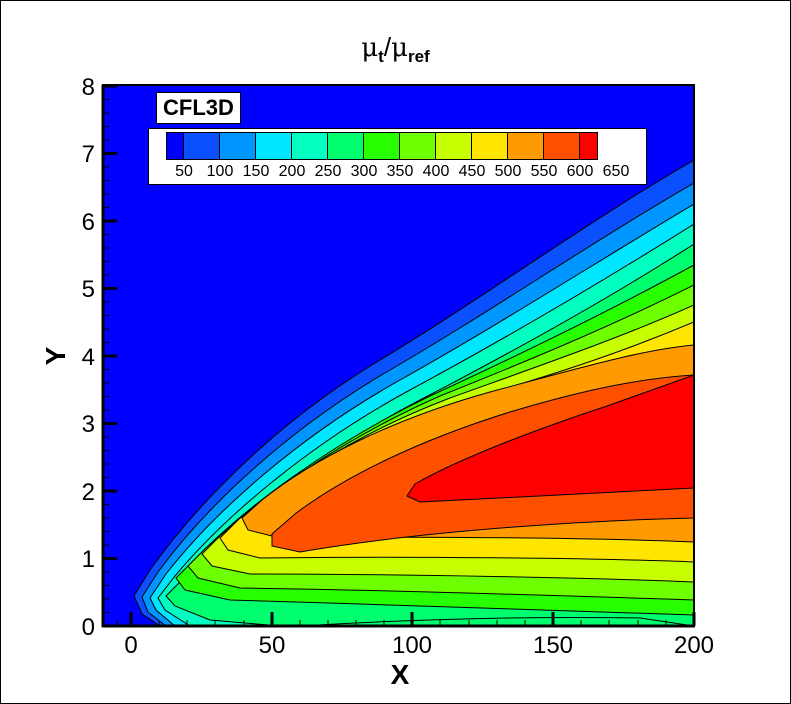  What do you see at coordinates (198, 108) in the screenshot?
I see `solver-label: CFL3D` at bounding box center [198, 108].